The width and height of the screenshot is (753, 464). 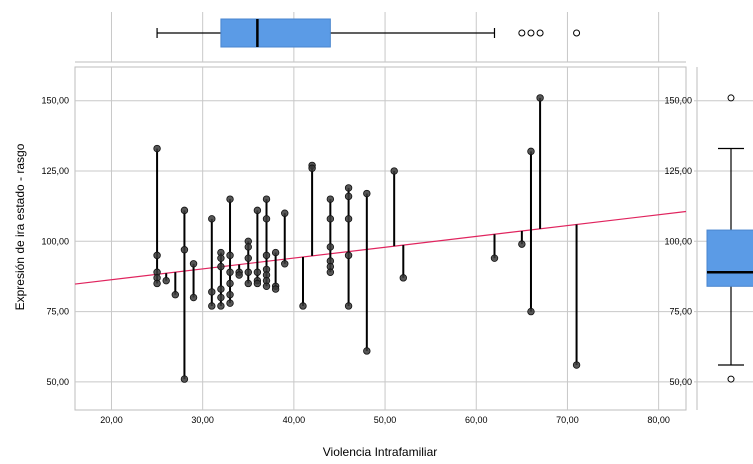 What do you see at coordinates (202, 420) in the screenshot?
I see `x-tick-label: 30,00` at bounding box center [202, 420].